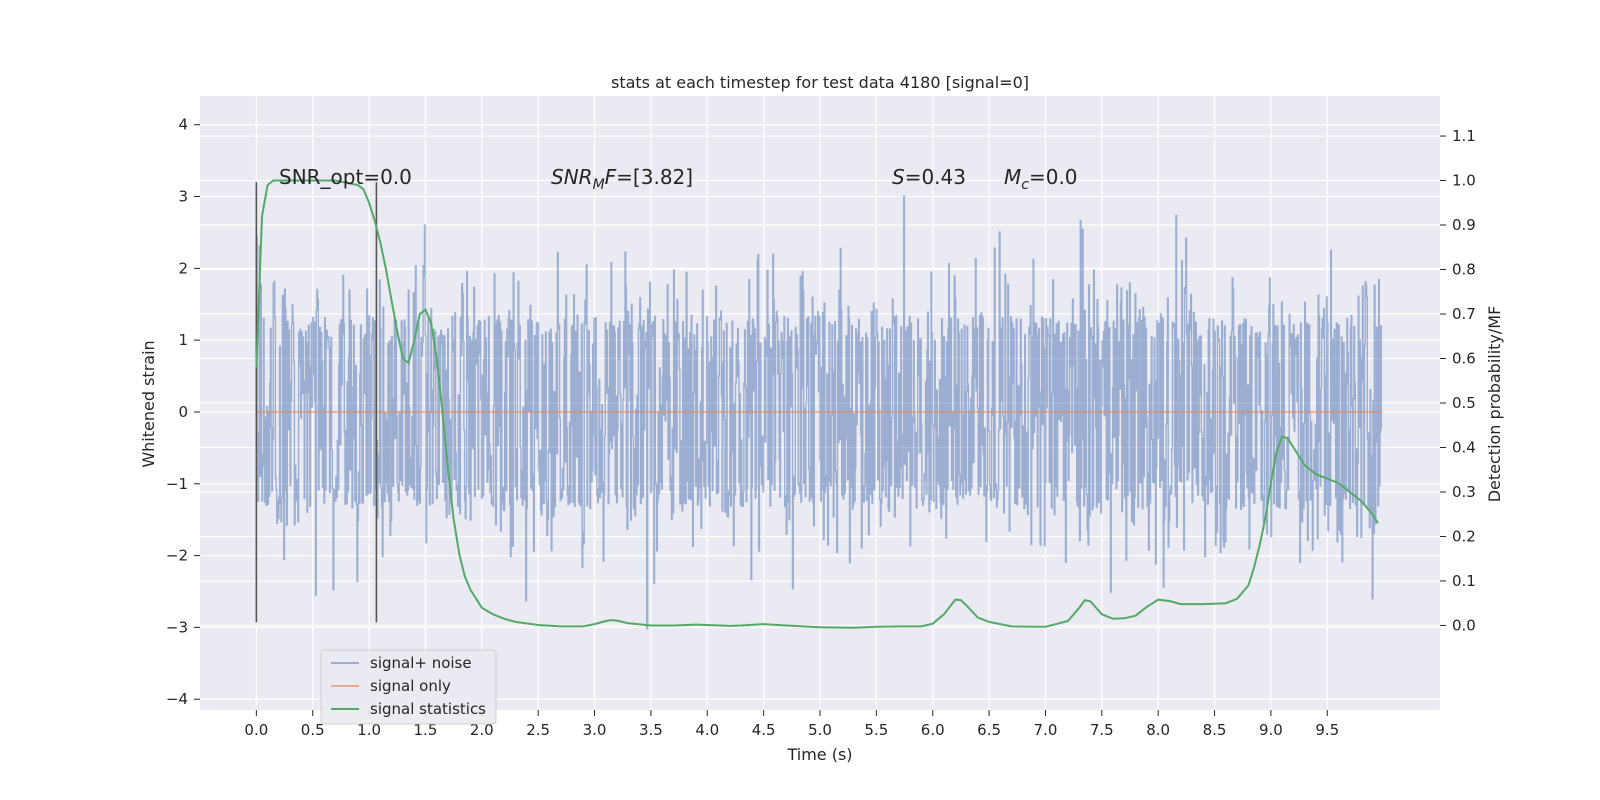  What do you see at coordinates (707, 730) in the screenshot?
I see `x-tick-label: 4.0` at bounding box center [707, 730].